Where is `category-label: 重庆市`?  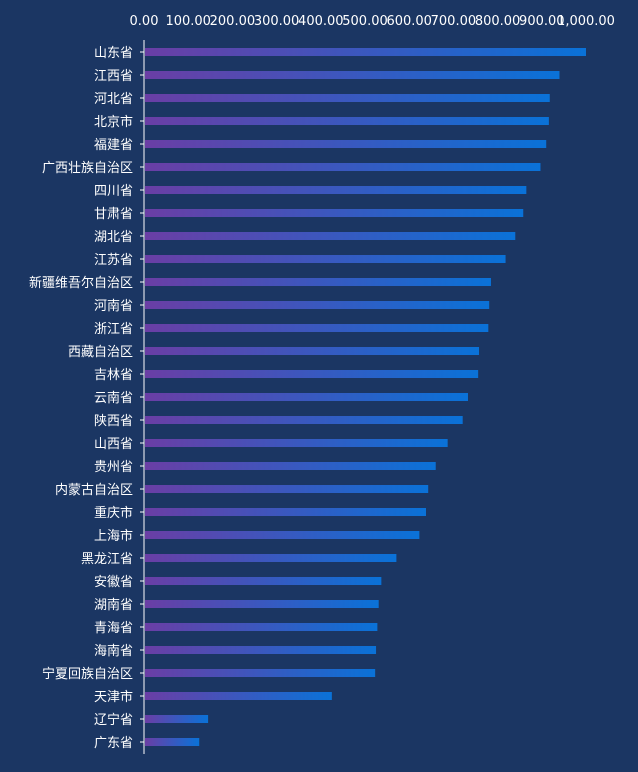 category-label: 重庆市 is located at coordinates (113, 513).